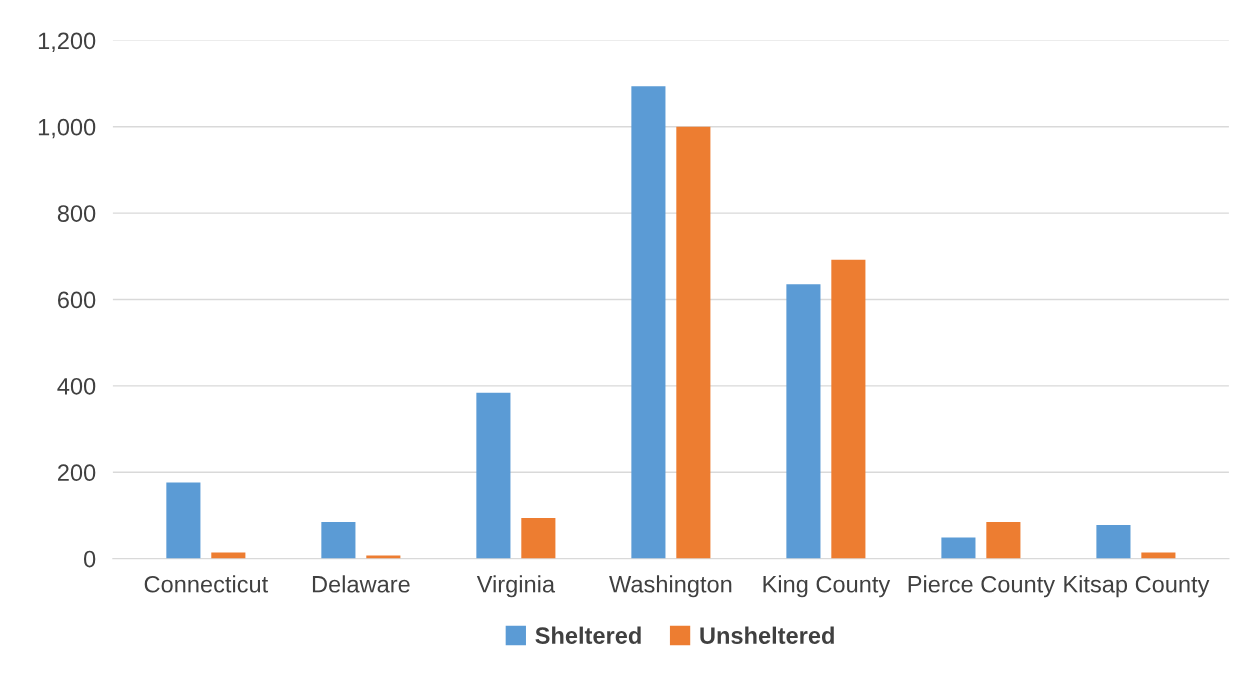  Describe the element at coordinates (76, 473) in the screenshot. I see `y-tick-label: 200` at that location.